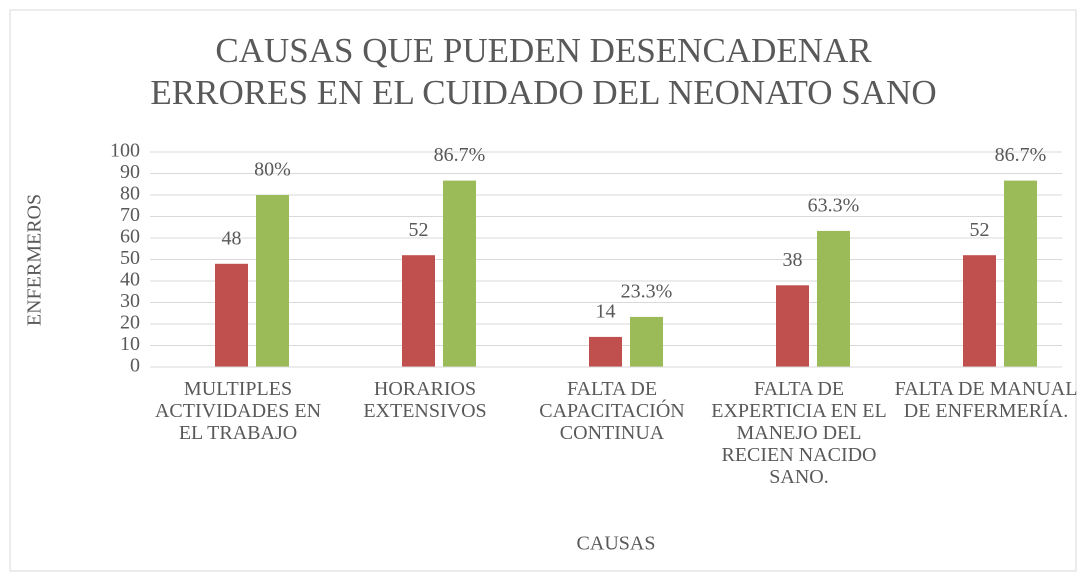 Image resolution: width=1087 pixels, height=582 pixels. What do you see at coordinates (425, 400) in the screenshot?
I see `x-tick-label: HORARIOS EXTENSIVOS` at bounding box center [425, 400].